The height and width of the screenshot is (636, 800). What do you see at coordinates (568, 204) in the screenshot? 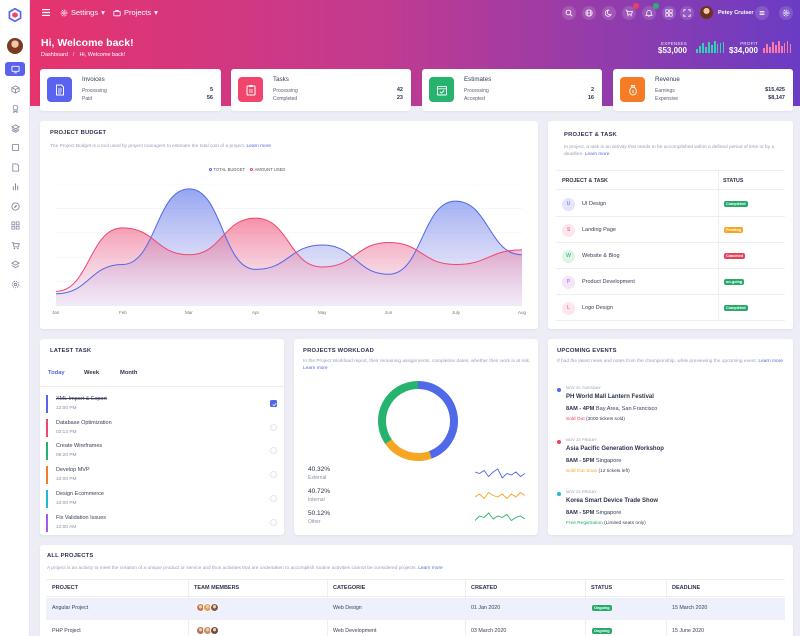
I see `project-avatar: U` at bounding box center [568, 204].